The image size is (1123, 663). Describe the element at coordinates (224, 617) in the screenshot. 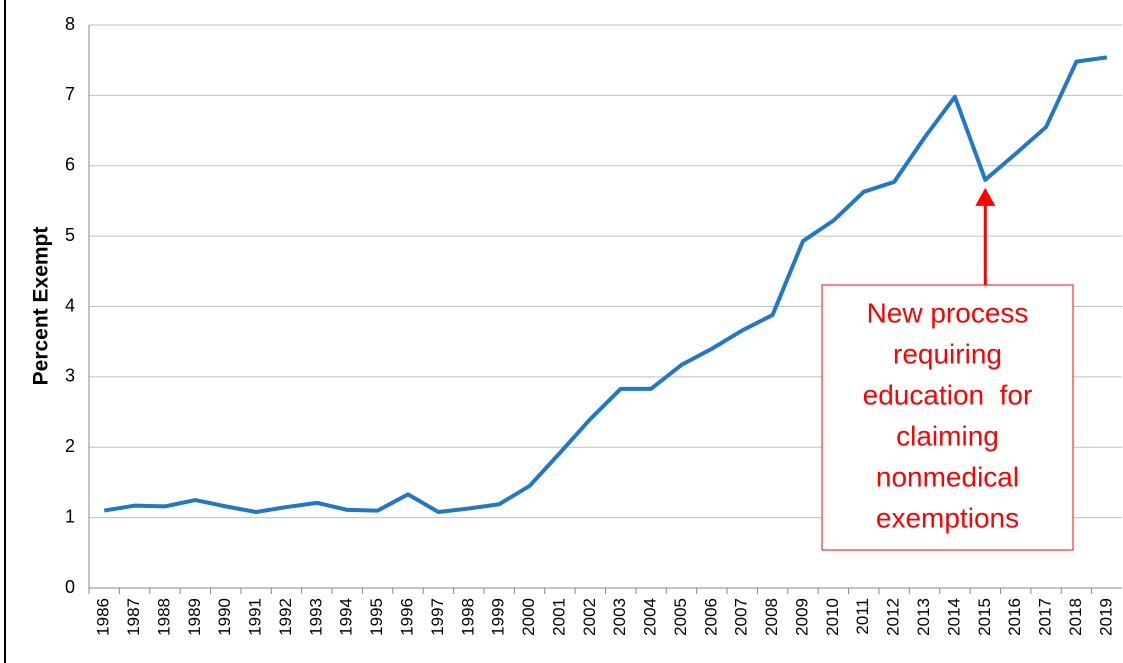

I see `x-tick-label: 1990` at that location.